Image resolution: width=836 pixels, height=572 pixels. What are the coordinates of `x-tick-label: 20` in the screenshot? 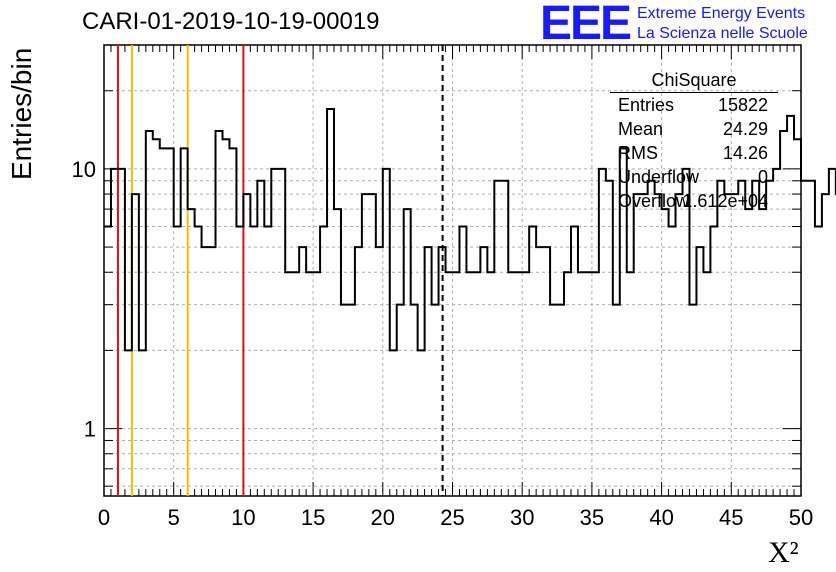 It's located at (383, 517).